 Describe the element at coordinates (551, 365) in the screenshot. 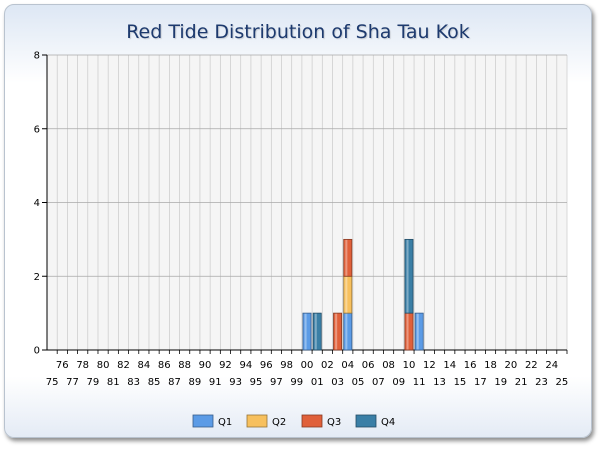

I see `x-tick-label: 24` at that location.